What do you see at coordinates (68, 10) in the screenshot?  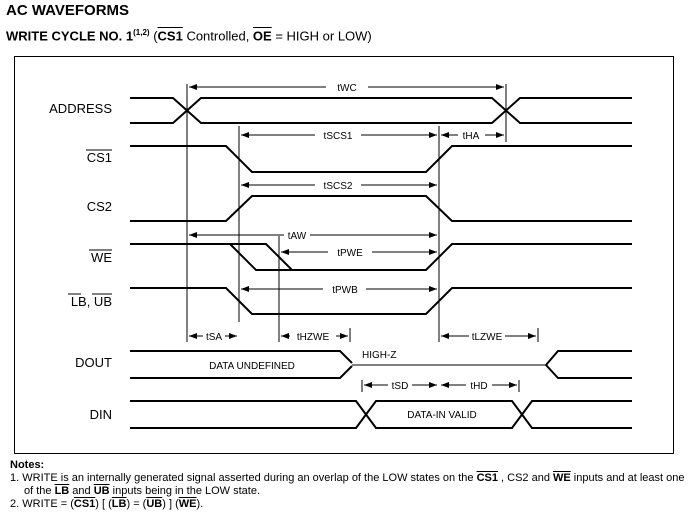 I see `page-title: AC WAVEFORMS` at bounding box center [68, 10].